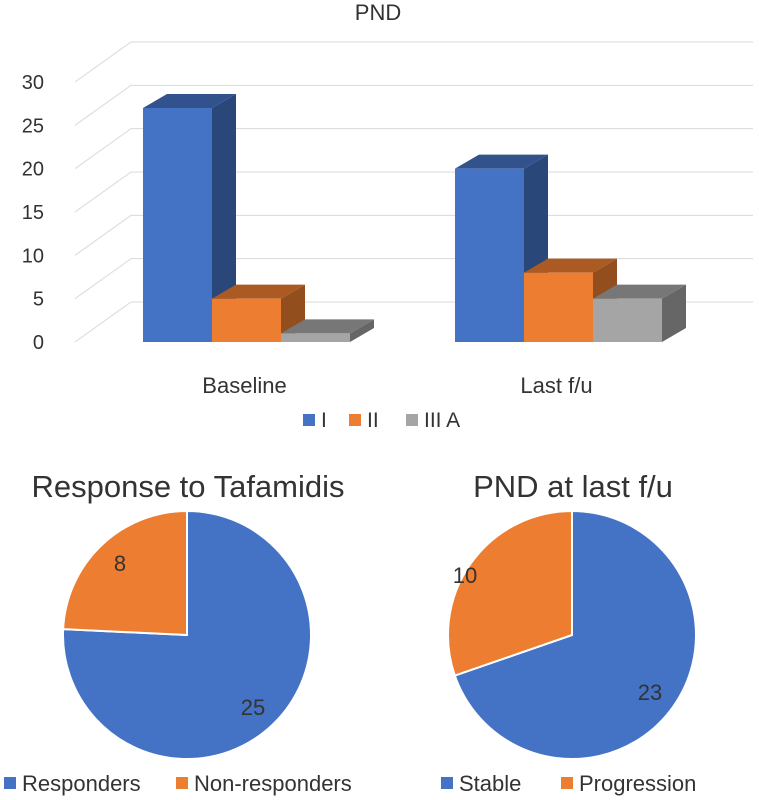 Image resolution: width=759 pixels, height=800 pixels. I want to click on y-tick-label: 15, so click(33, 213).